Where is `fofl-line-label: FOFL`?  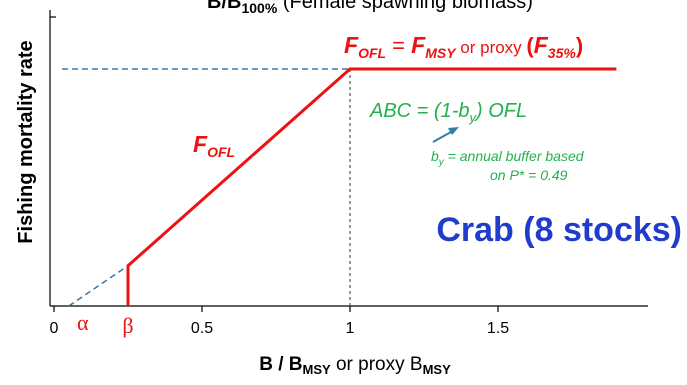
fofl-line-label: FOFL is located at coordinates (214, 145).